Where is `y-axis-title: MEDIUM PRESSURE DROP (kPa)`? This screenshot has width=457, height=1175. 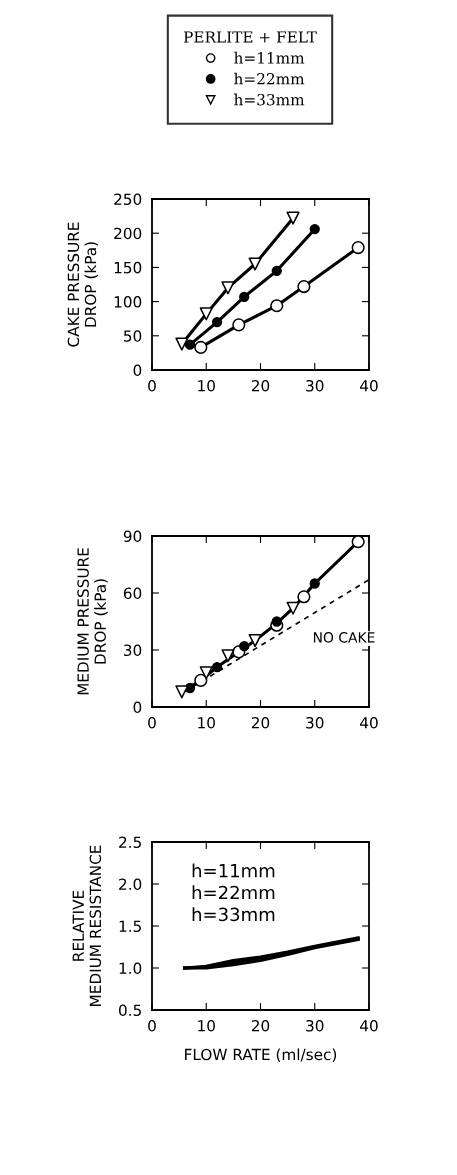
y-axis-title: MEDIUM PRESSURE DROP (kPa) is located at coordinates (92, 621).